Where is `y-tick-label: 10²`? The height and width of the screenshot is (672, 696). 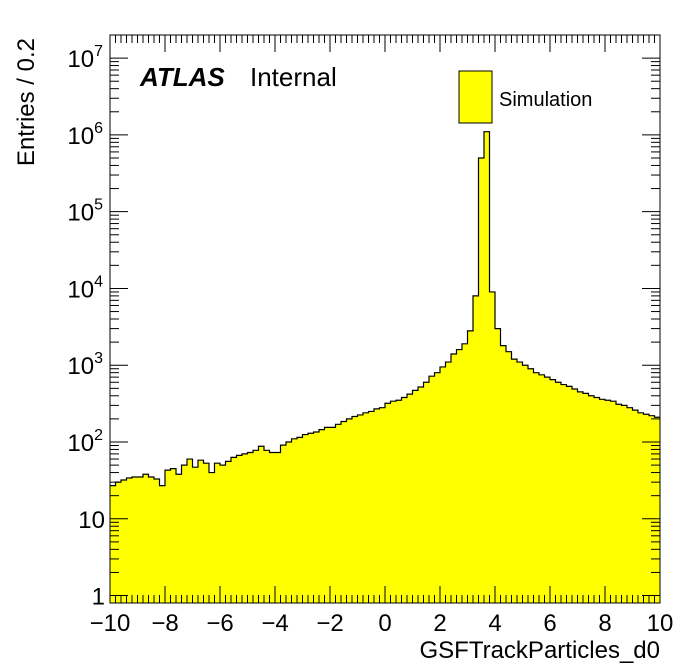 y-tick-label: 10² is located at coordinates (85, 442).